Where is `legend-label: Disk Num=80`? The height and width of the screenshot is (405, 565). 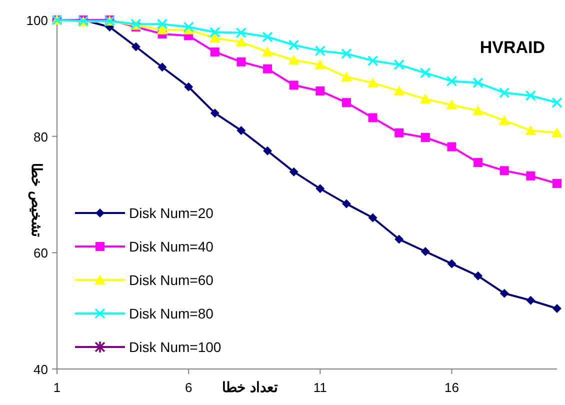 legend-label: Disk Num=80 is located at coordinates (171, 314).